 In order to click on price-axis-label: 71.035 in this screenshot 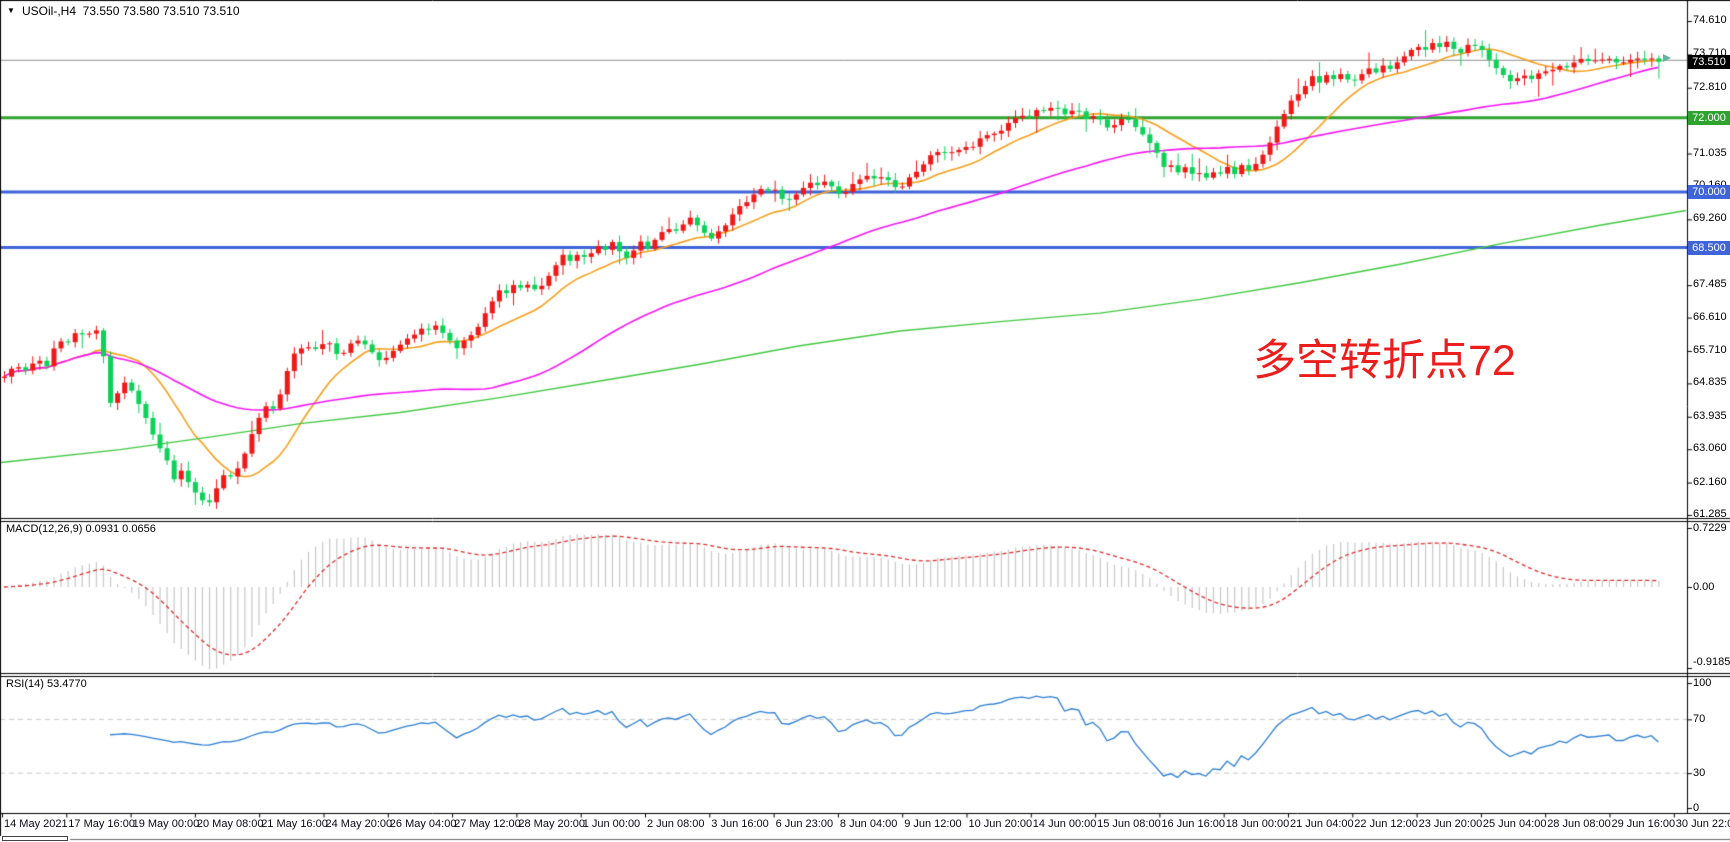, I will do `click(1710, 152)`.